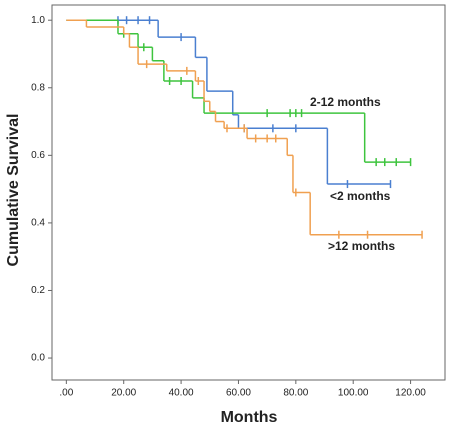 The height and width of the screenshot is (433, 474). I want to click on y-tick-label: 0.4, so click(38, 223).